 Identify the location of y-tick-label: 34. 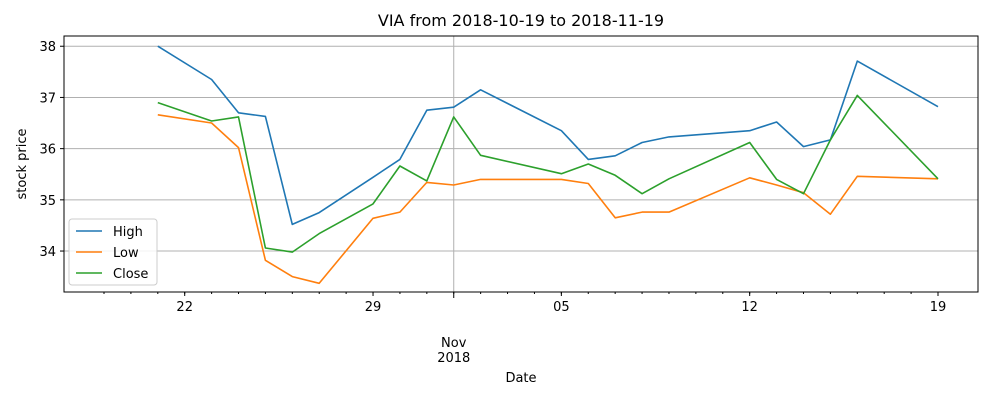
(47, 252).